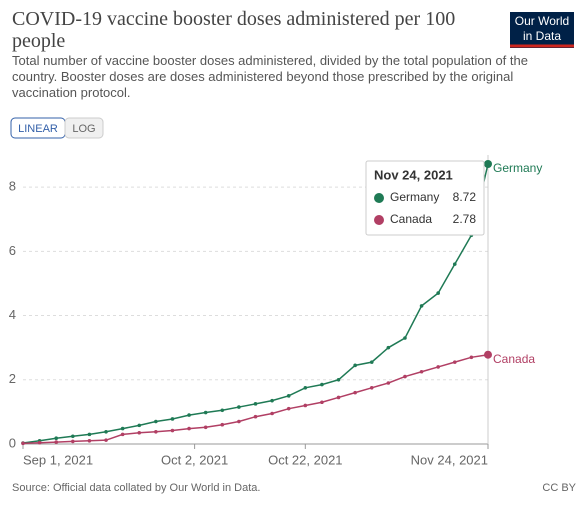 This screenshot has height=507, width=588. What do you see at coordinates (12, 314) in the screenshot?
I see `y-tick-label: 4` at bounding box center [12, 314].